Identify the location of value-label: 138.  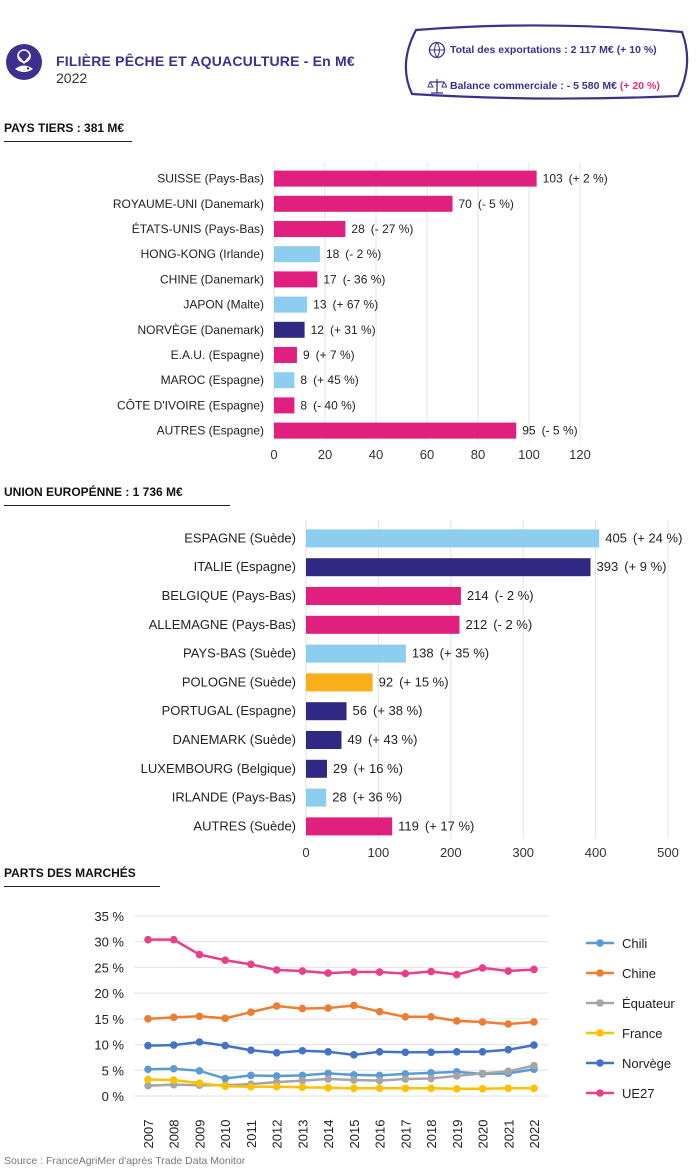
(423, 653).